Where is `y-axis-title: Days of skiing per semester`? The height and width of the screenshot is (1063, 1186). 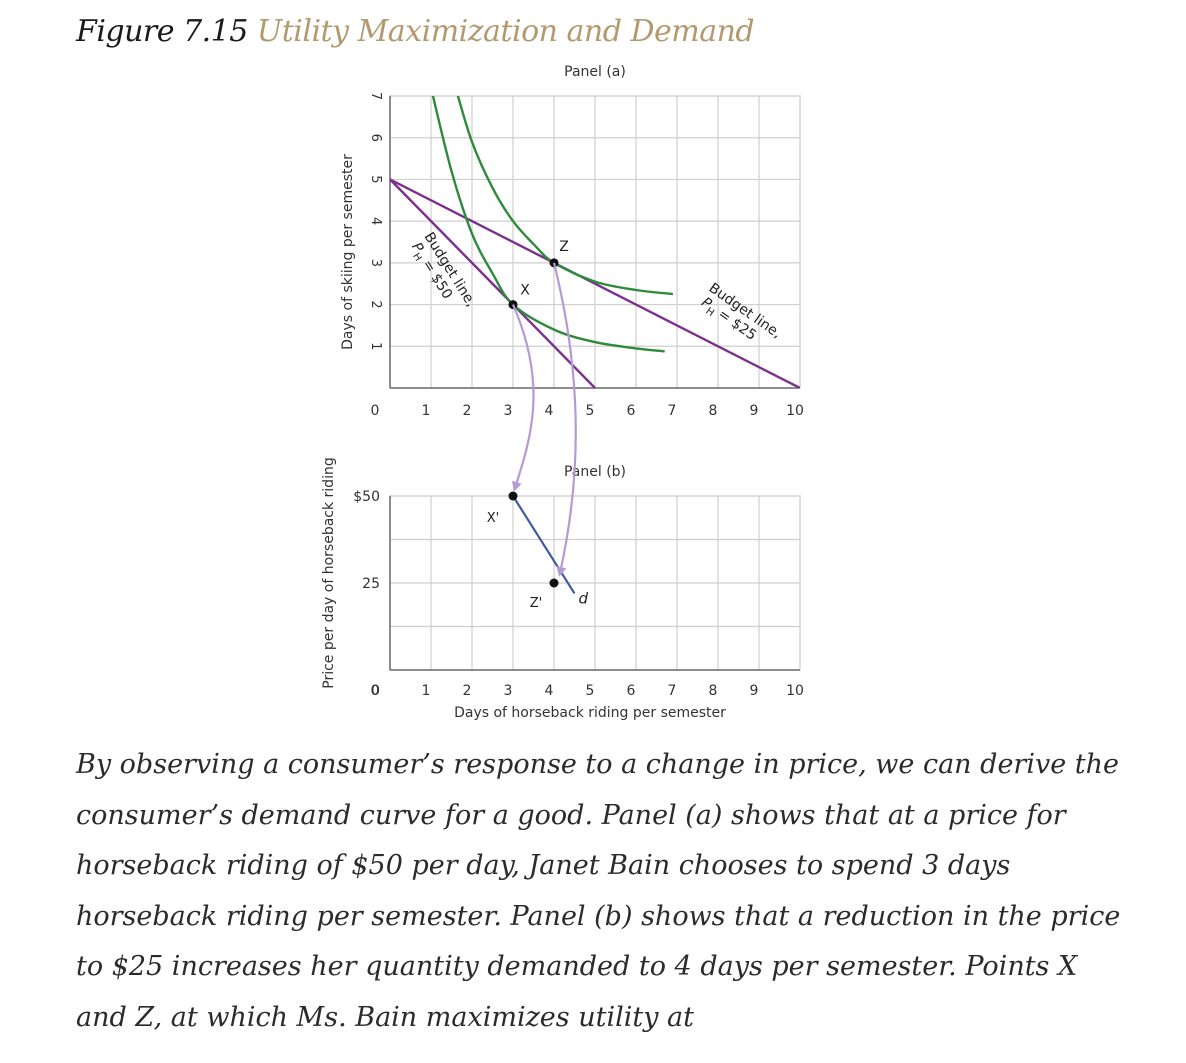 y-axis-title: Days of skiing per semester is located at coordinates (348, 252).